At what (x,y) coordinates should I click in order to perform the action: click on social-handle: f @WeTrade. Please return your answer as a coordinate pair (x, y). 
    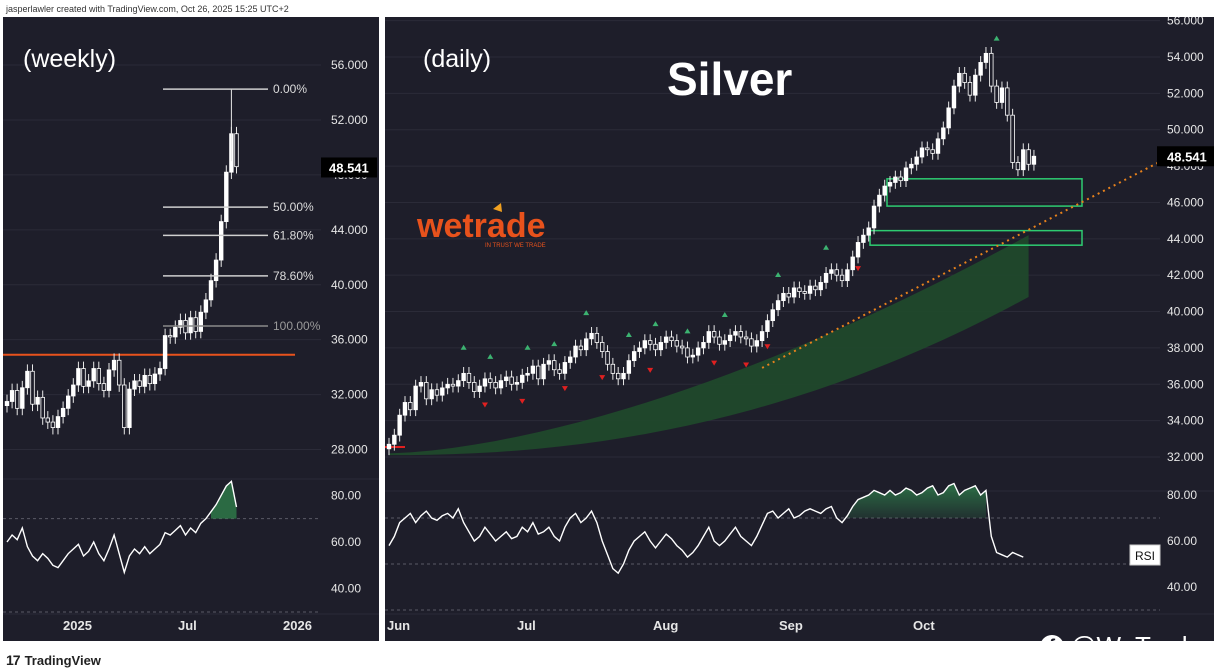
    Looking at the image, I should click on (1121, 636).